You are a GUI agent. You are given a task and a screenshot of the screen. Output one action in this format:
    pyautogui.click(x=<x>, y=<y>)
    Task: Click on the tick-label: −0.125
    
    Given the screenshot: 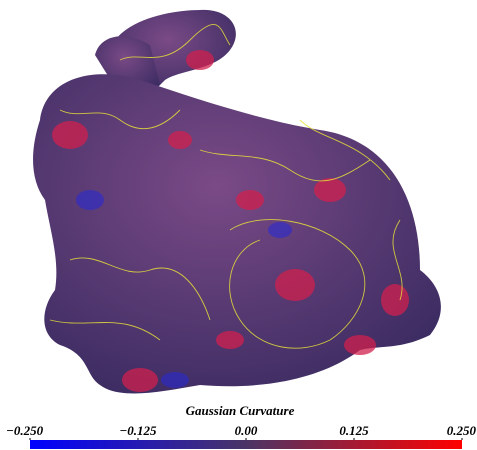 What is the action you would take?
    pyautogui.click(x=138, y=430)
    